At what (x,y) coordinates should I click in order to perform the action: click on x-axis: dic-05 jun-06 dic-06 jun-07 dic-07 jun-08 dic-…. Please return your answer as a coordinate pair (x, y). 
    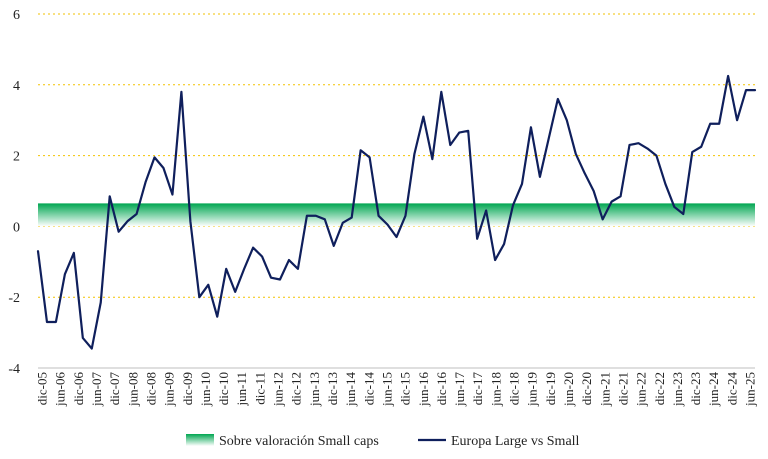
    Looking at the image, I should click on (396, 387).